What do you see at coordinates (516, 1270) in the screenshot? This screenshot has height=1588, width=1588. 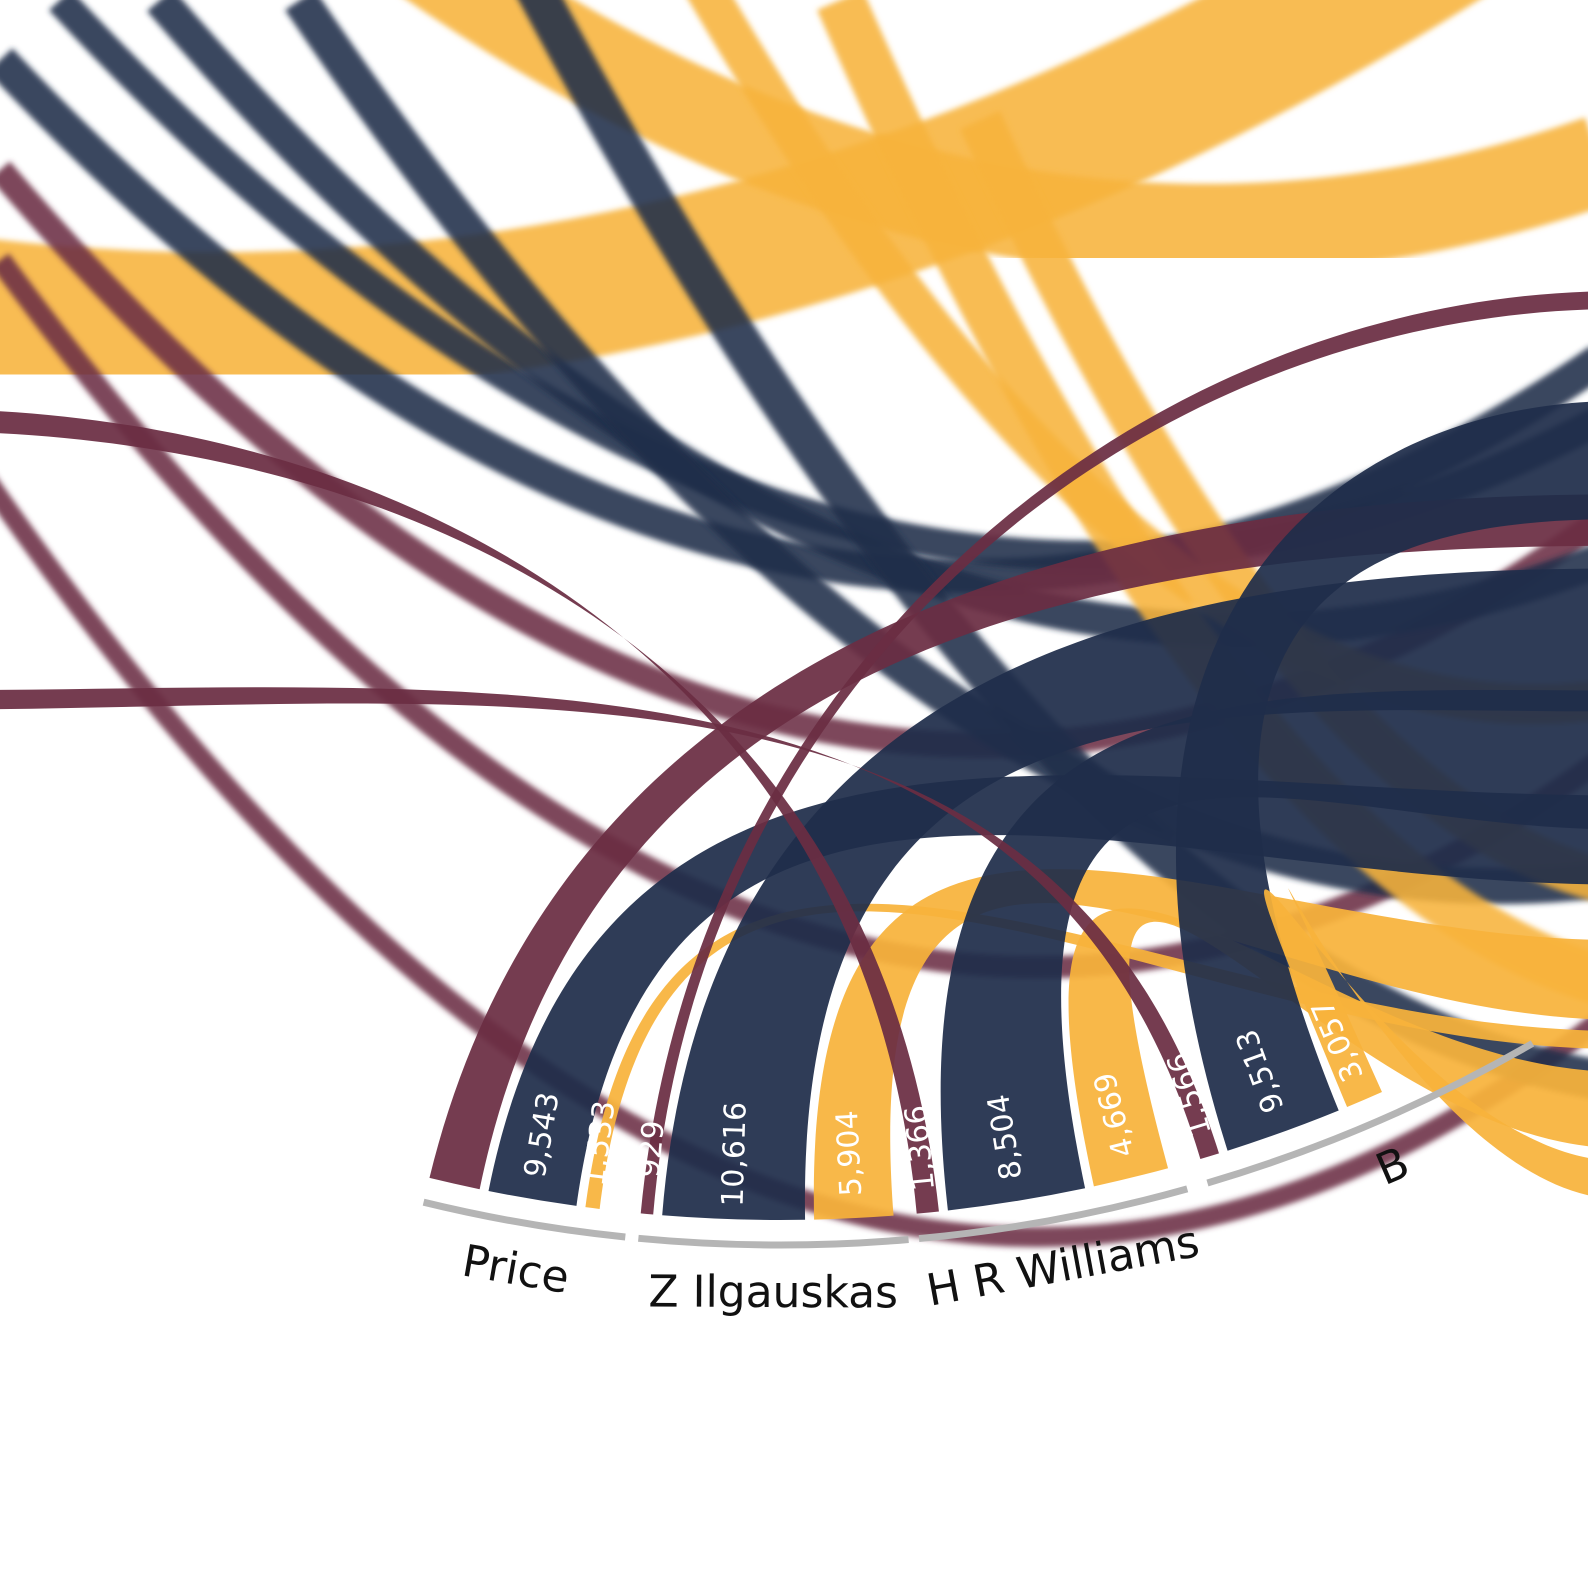 I see `group-label: Price` at bounding box center [516, 1270].